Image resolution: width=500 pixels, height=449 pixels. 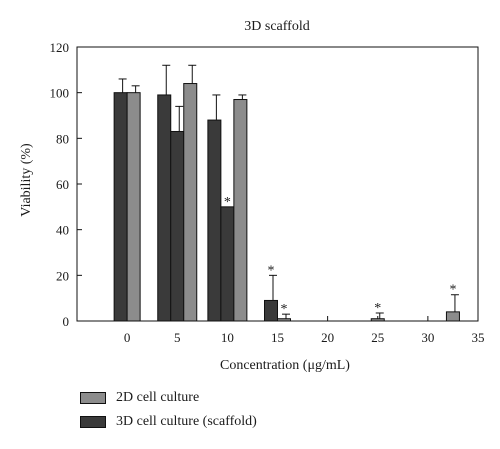 I want to click on significance-star-s0-x32_5-0: *, so click(x=452, y=290).